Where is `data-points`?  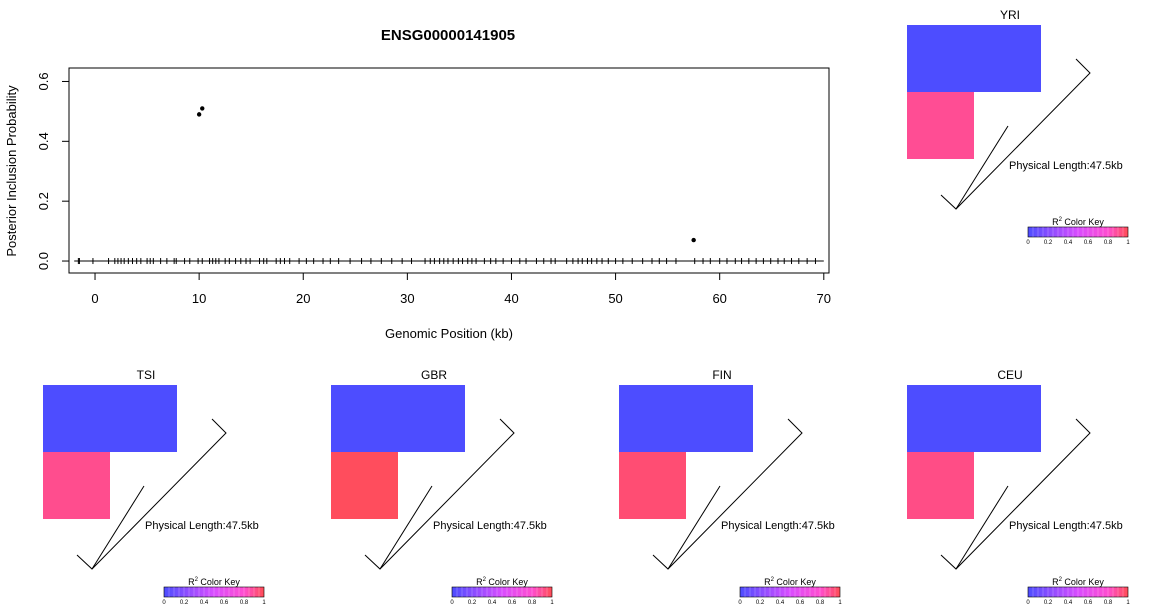 data-points is located at coordinates (446, 174).